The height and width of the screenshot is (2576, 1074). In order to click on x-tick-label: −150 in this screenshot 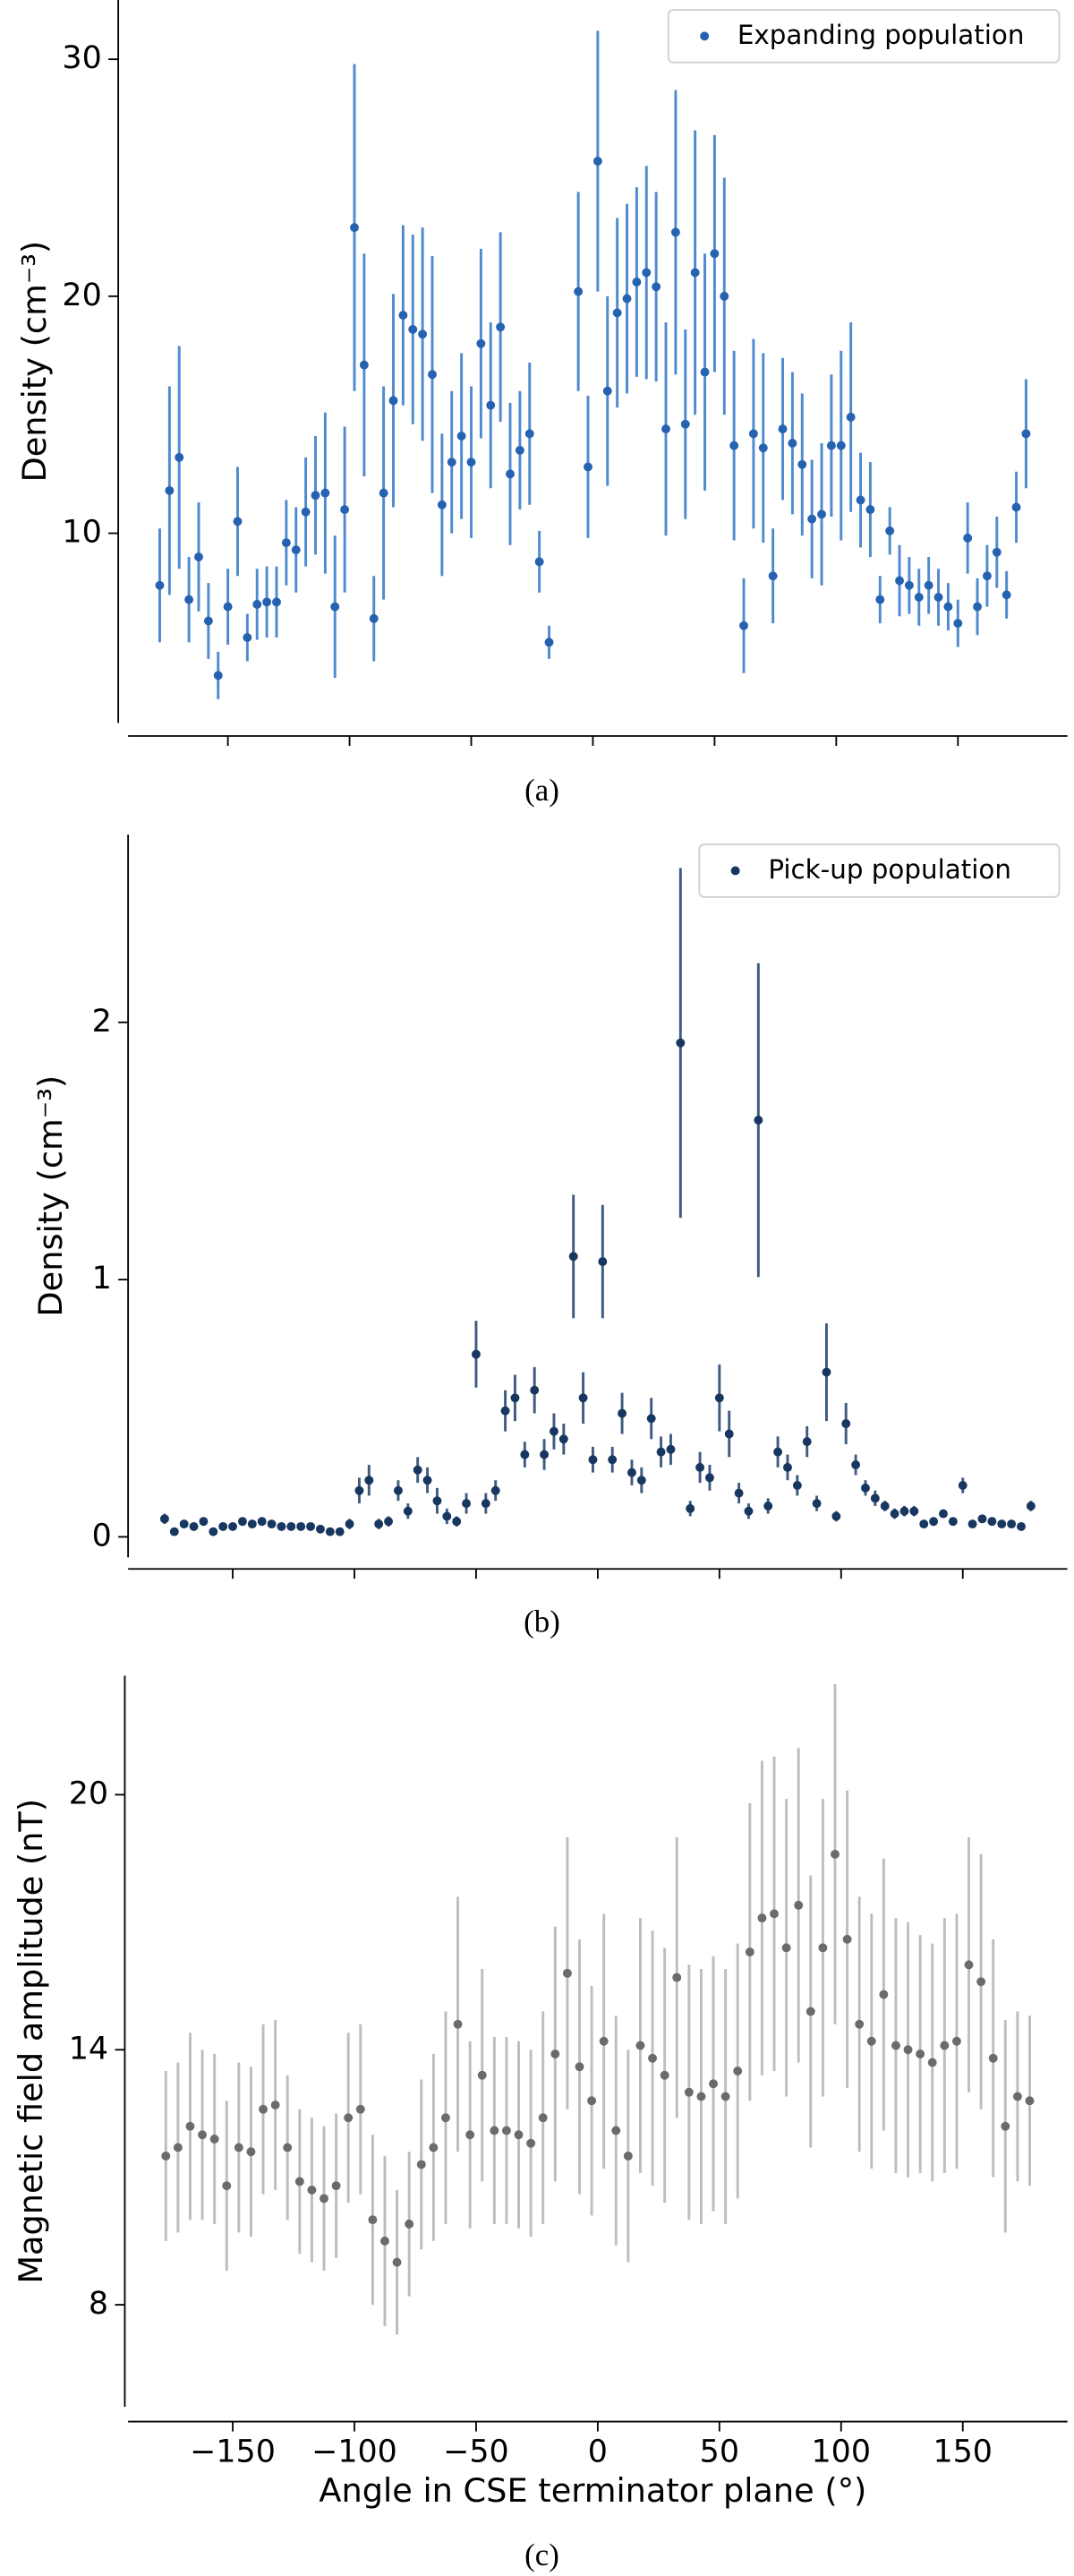, I will do `click(233, 2451)`.